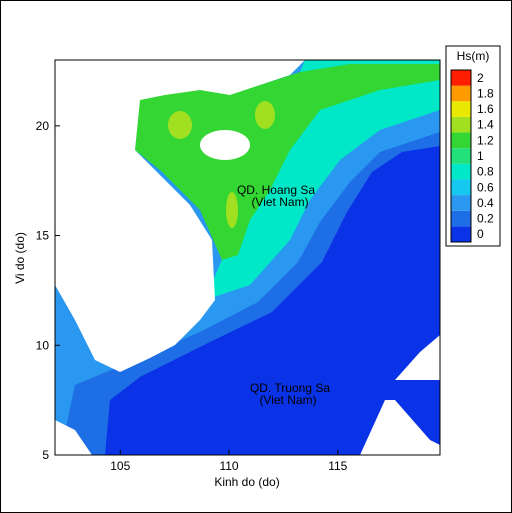 Image resolution: width=512 pixels, height=513 pixels. What do you see at coordinates (290, 388) in the screenshot?
I see `annotation: QD. Truong Sa` at bounding box center [290, 388].